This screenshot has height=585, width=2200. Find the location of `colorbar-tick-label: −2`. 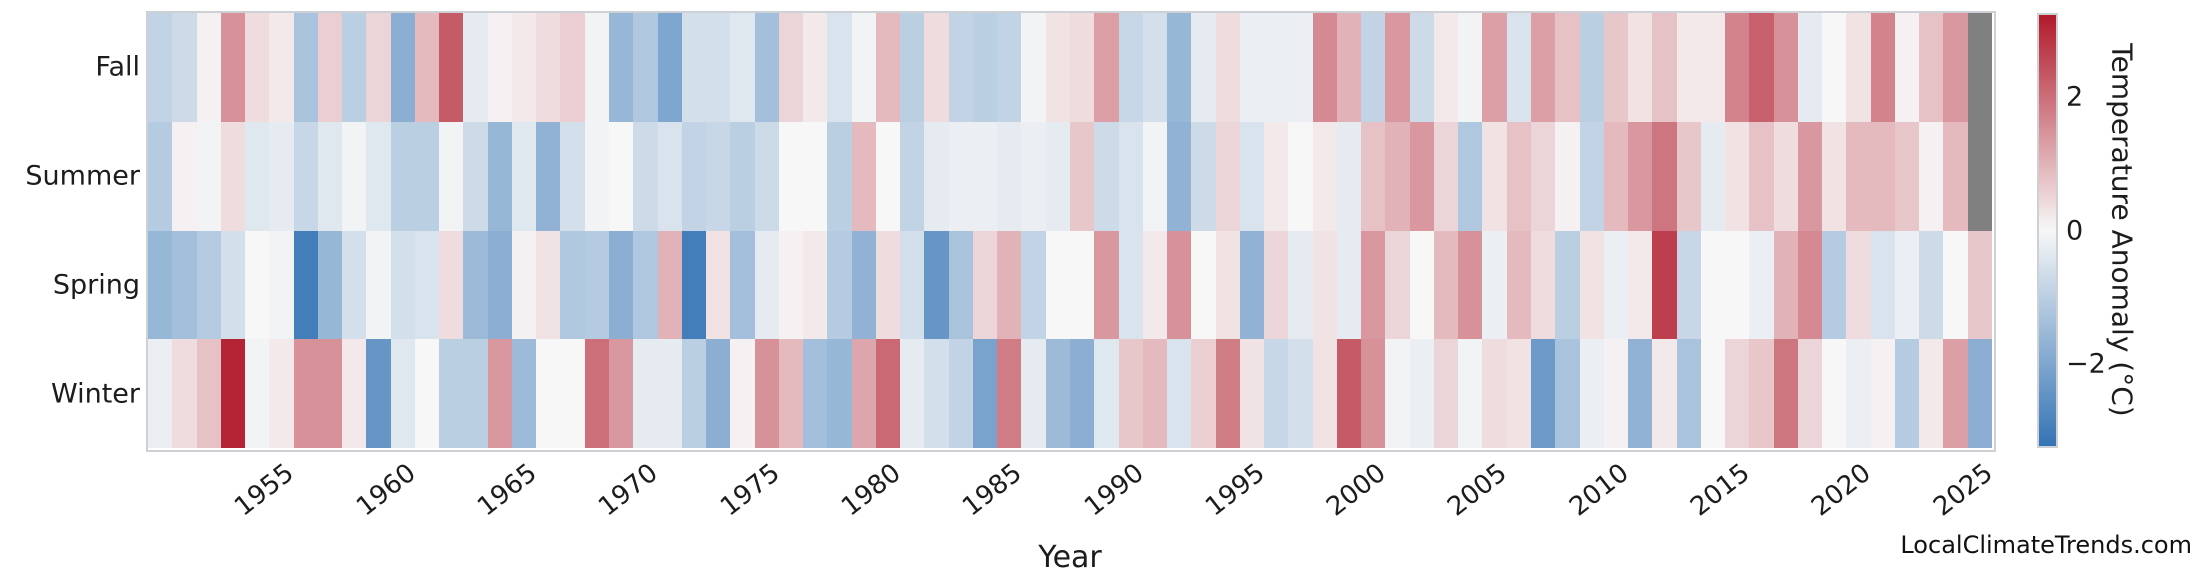

colorbar-tick-label: −2 is located at coordinates (2086, 364).